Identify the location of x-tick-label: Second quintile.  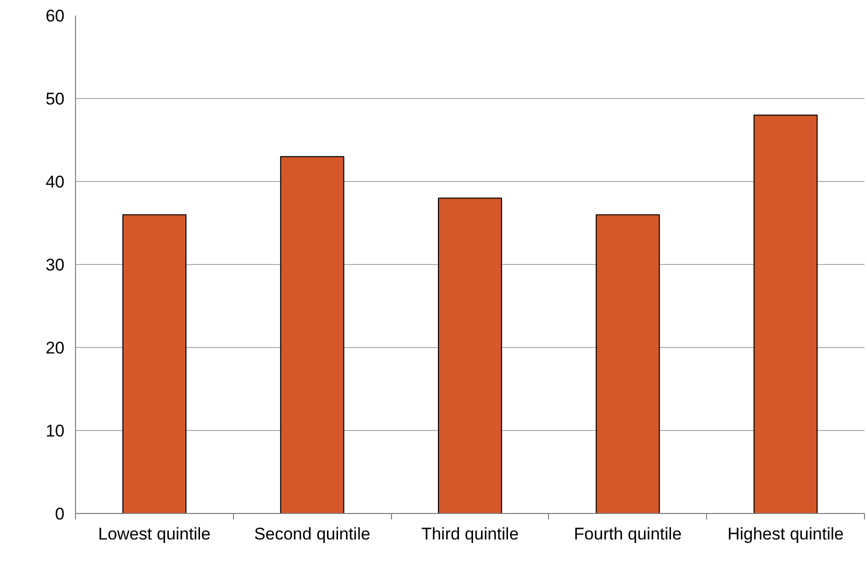
(312, 534).